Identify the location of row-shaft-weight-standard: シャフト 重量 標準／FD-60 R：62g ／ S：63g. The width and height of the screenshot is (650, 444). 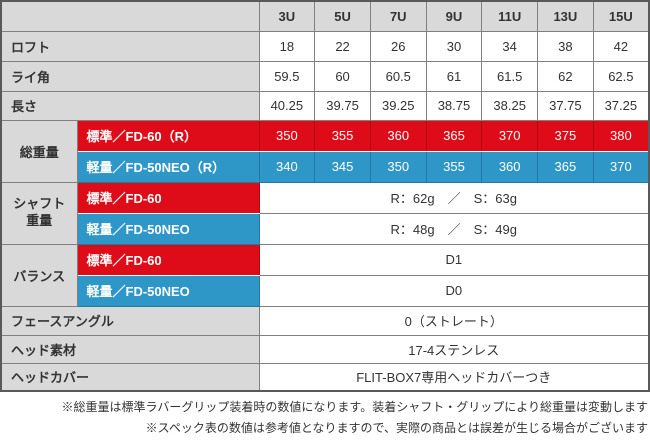
(325, 213).